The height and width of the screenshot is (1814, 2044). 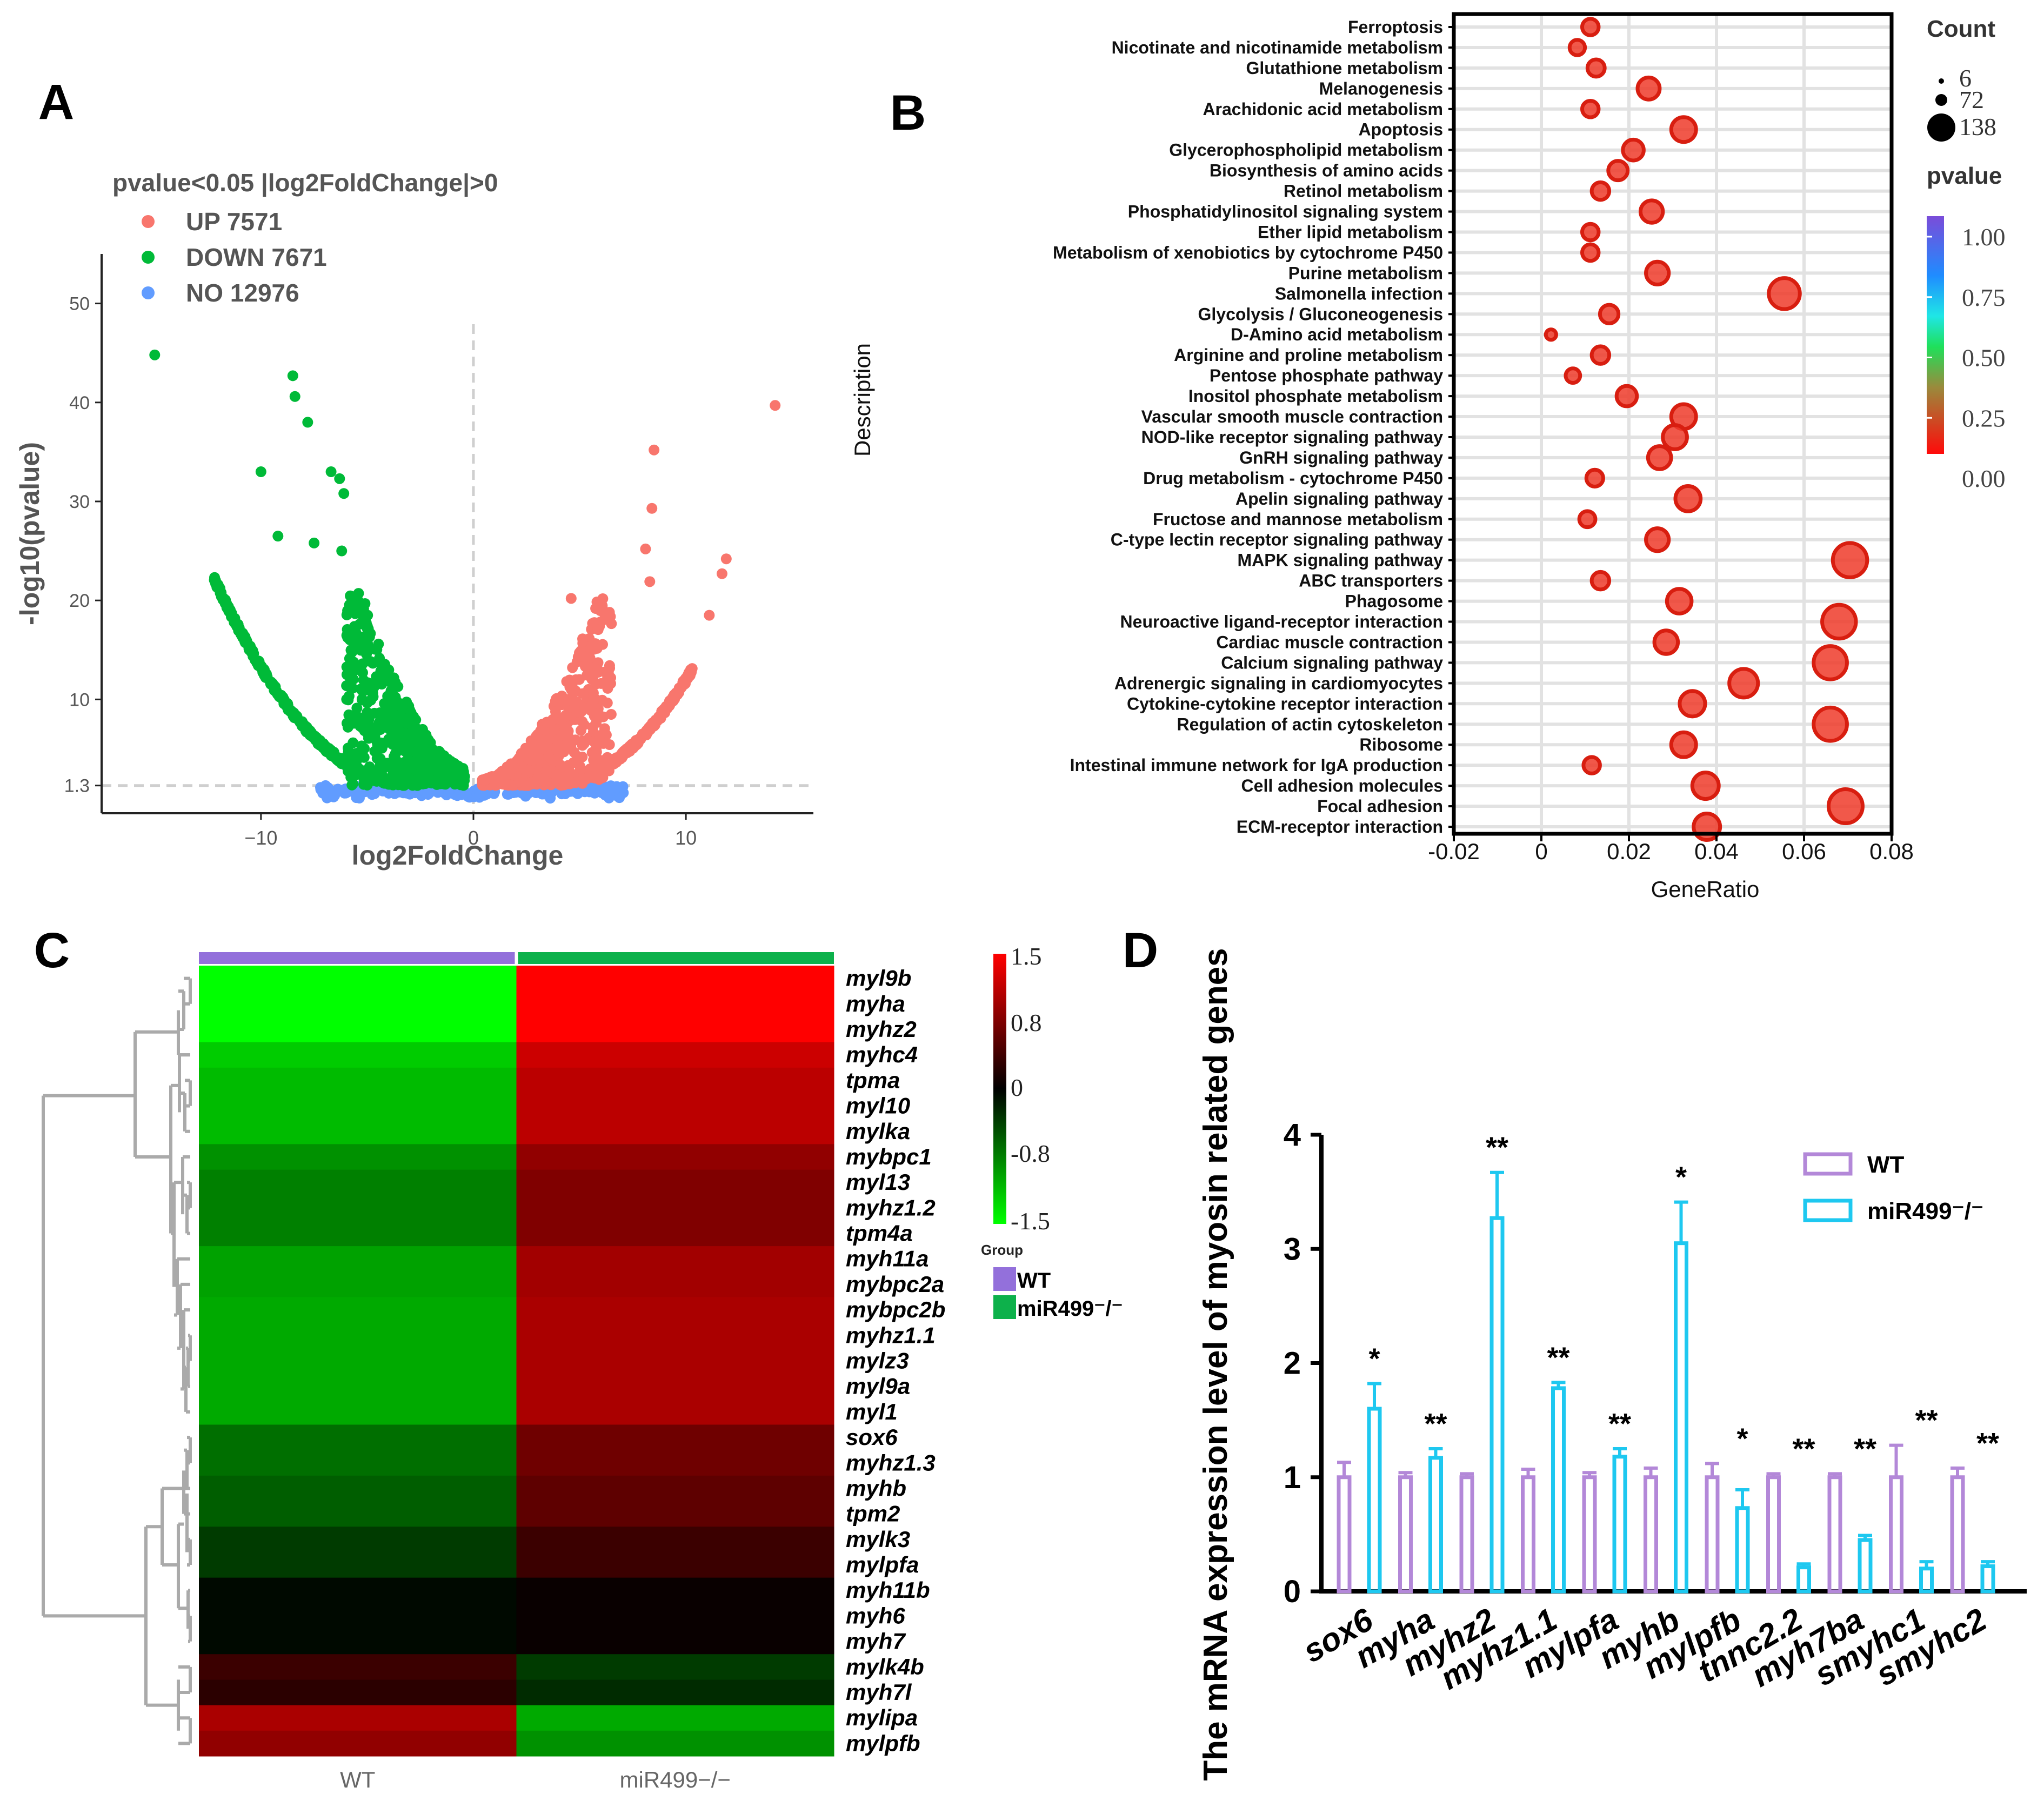 I want to click on term-label: Biosynthesis of amino acids, so click(x=1326, y=170).